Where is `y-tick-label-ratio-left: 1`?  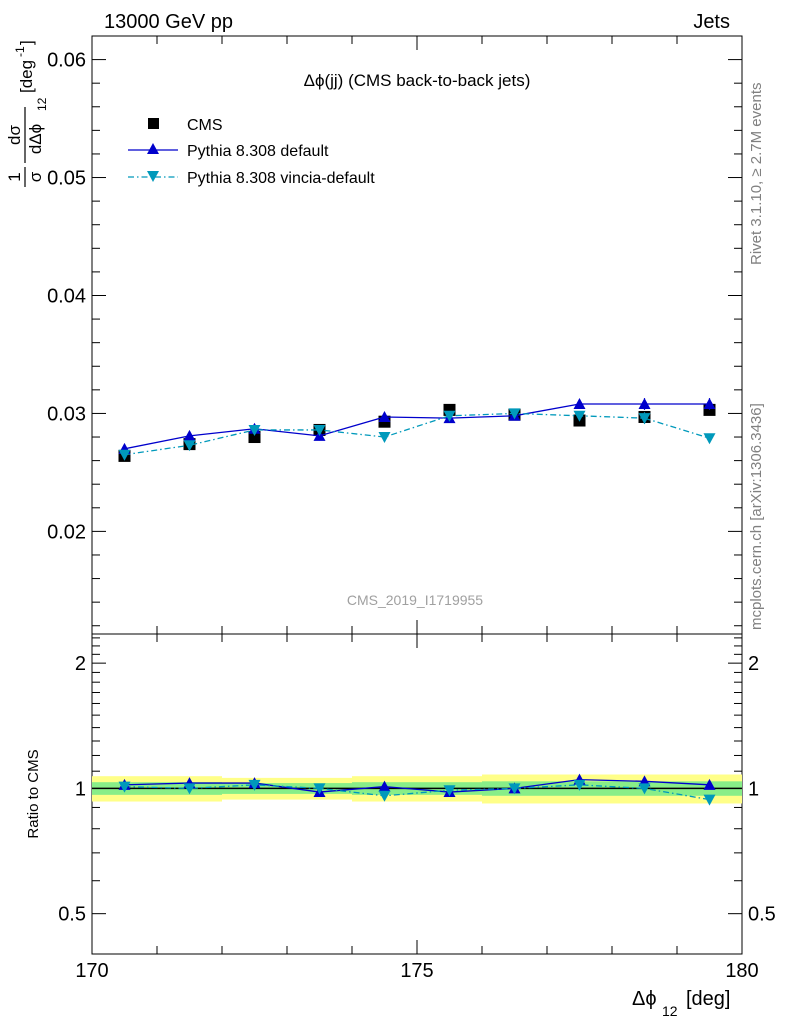
y-tick-label-ratio-left: 1 is located at coordinates (80, 789).